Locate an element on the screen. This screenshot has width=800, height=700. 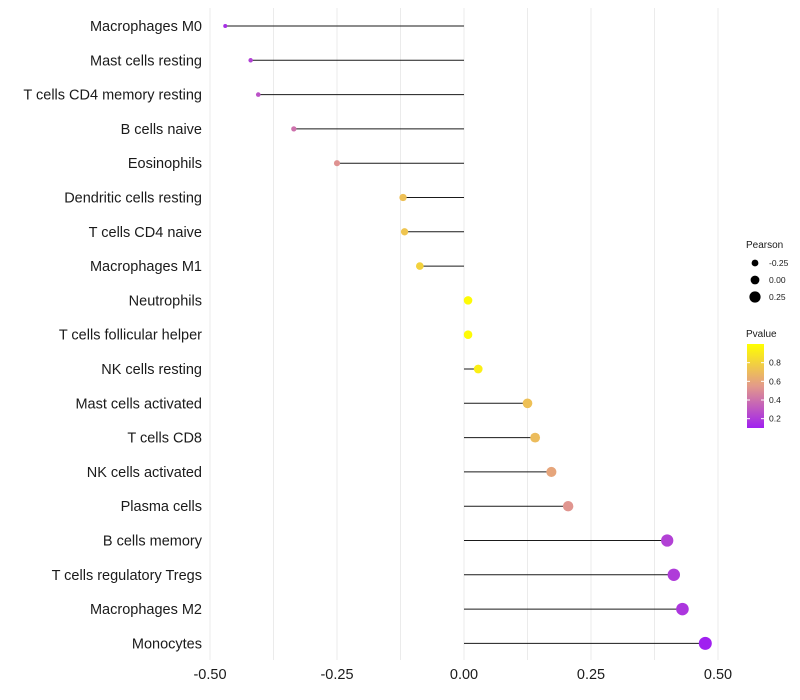
category-label: Monocytes is located at coordinates (167, 644).